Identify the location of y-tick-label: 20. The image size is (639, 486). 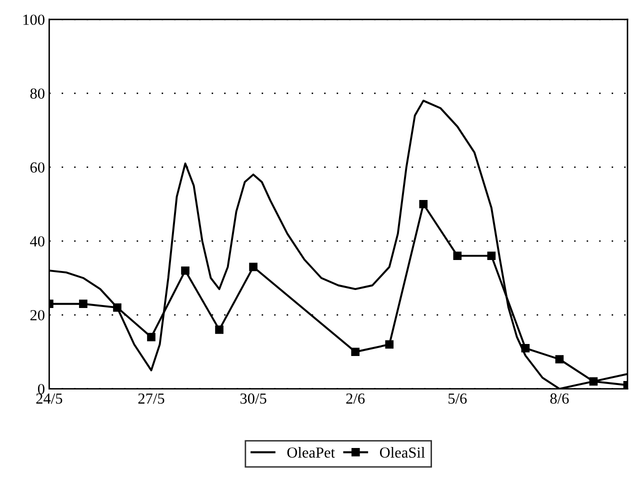
(37, 315).